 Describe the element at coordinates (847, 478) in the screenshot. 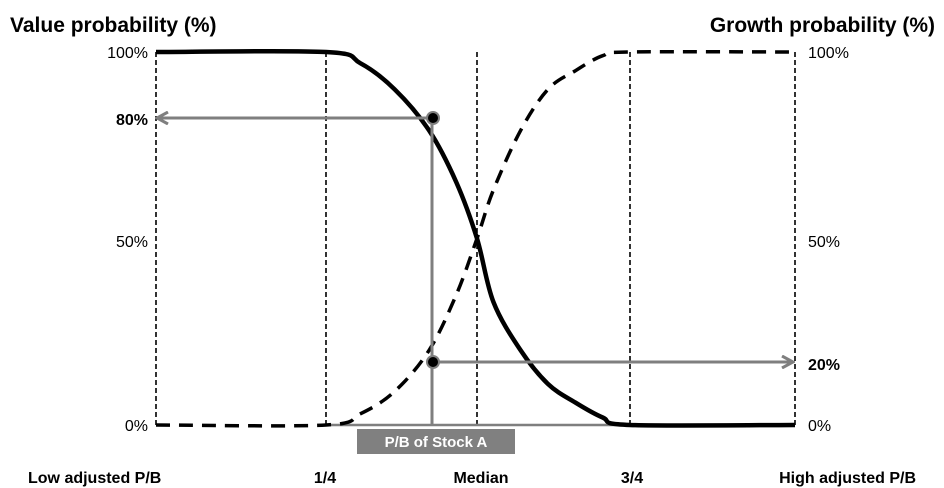

I see `x-label-high: High adjusted P/B` at that location.